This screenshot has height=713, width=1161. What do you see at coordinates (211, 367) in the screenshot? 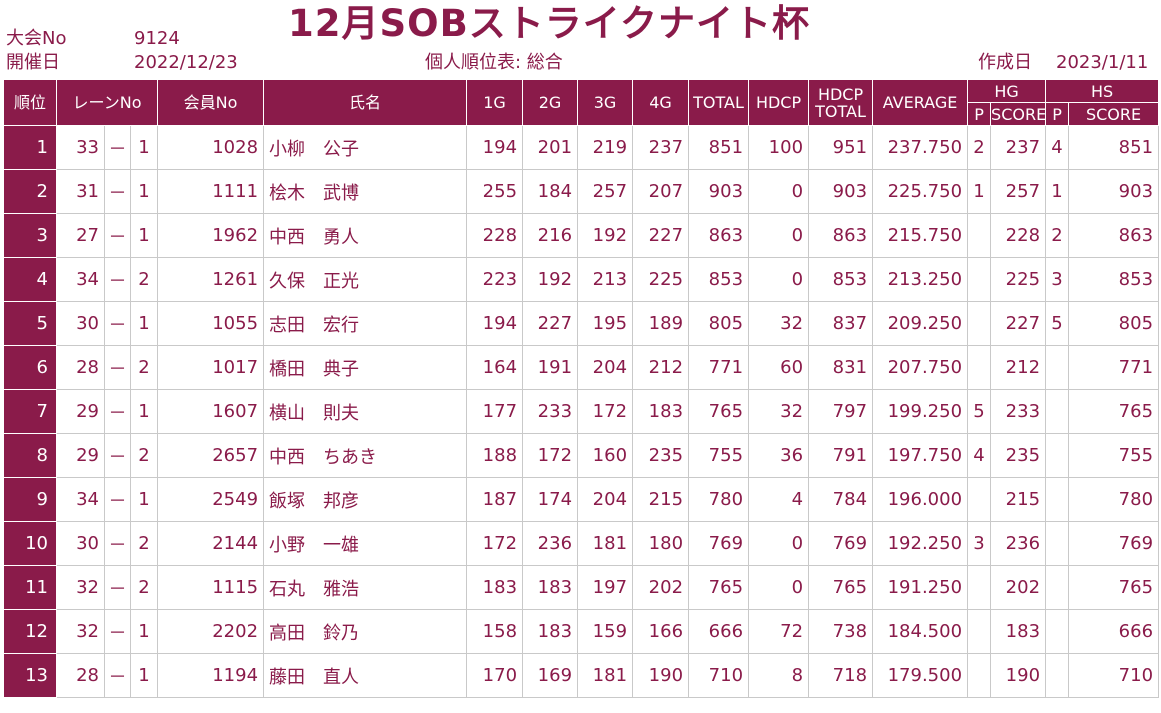
I see `member-no-cell: 1017` at bounding box center [211, 367].